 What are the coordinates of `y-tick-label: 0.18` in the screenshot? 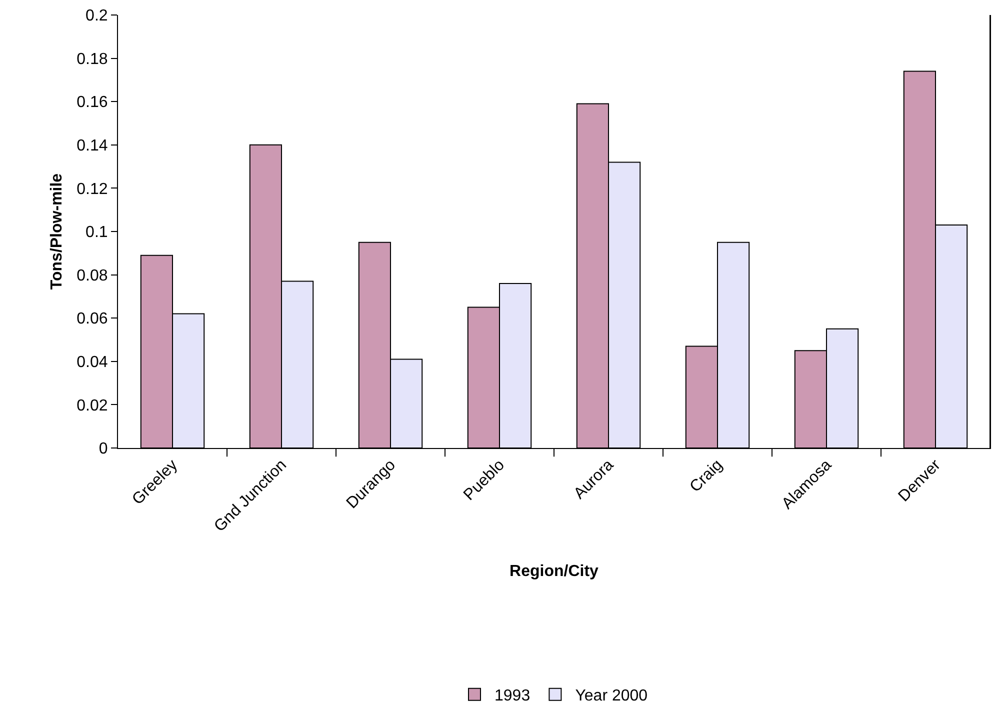 It's located at (92, 59).